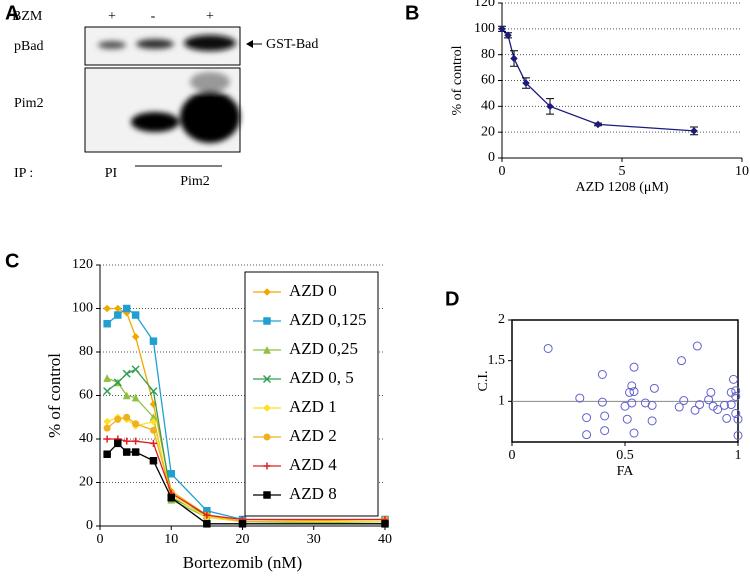  I want to click on y-tick-label: 60, so click(488, 80).